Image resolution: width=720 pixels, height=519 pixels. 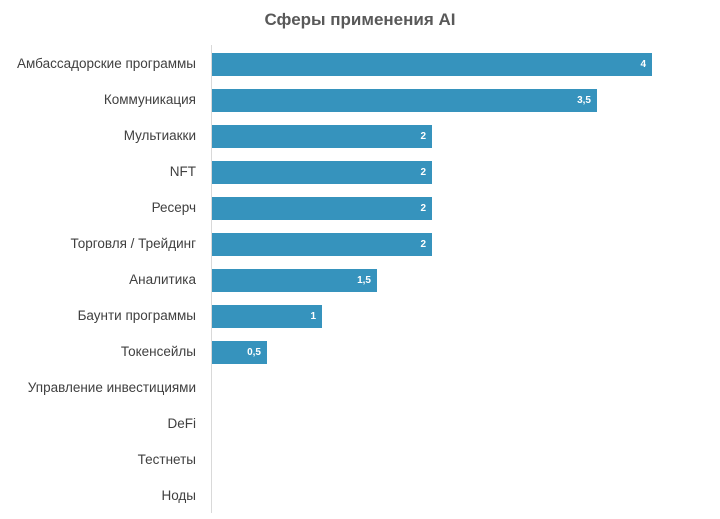 I want to click on data-label: 4, so click(x=643, y=64).